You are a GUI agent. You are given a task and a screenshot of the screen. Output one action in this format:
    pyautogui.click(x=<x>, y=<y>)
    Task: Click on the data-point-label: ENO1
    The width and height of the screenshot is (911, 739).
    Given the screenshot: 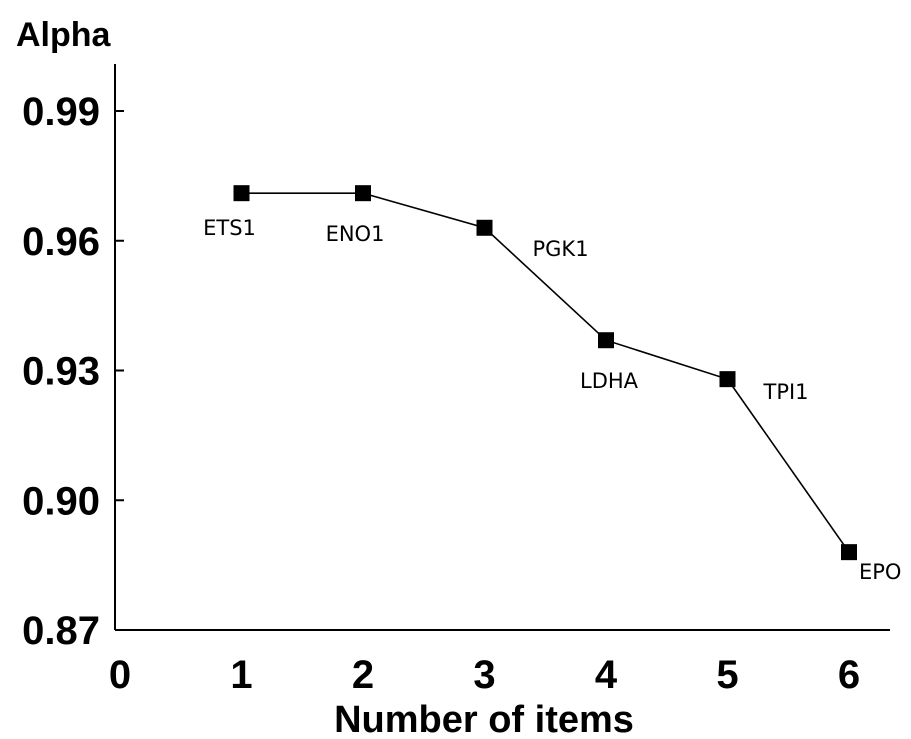 What is the action you would take?
    pyautogui.click(x=355, y=234)
    